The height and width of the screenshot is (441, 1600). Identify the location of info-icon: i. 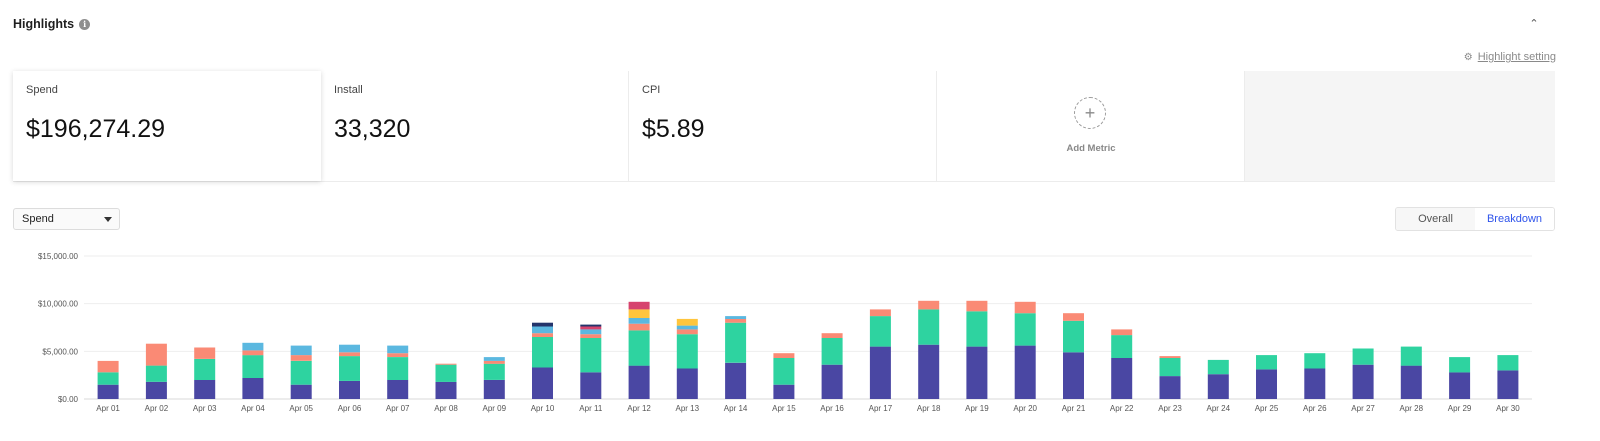
(85, 24).